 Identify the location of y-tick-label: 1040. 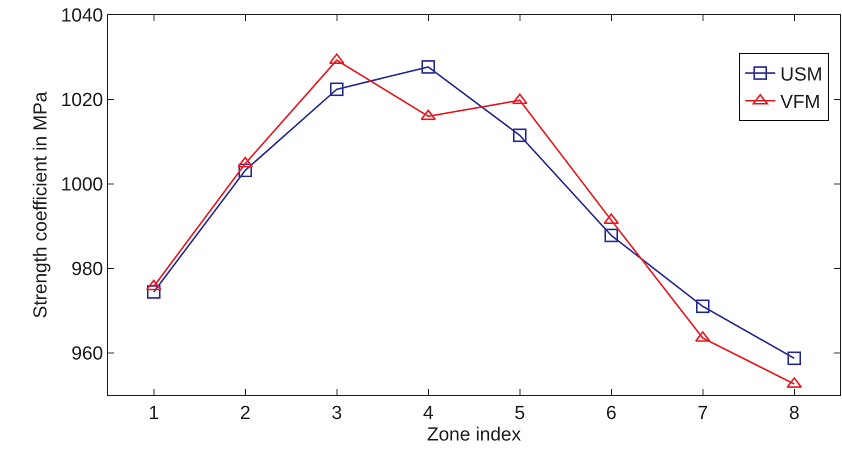
(82, 16).